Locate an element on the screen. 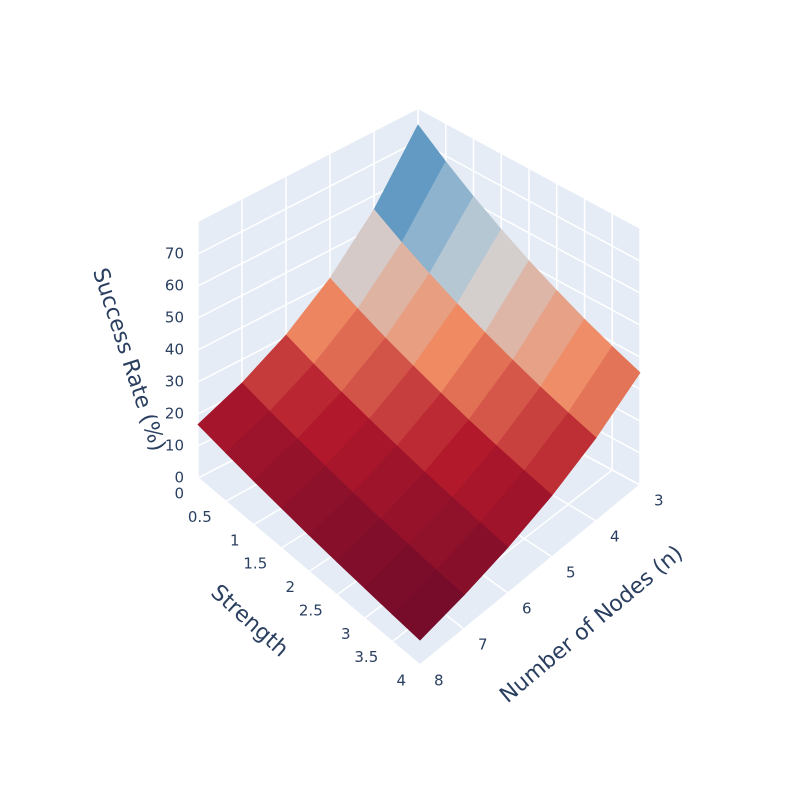 The width and height of the screenshot is (800, 800). y-tick-label: 5 is located at coordinates (571, 573).